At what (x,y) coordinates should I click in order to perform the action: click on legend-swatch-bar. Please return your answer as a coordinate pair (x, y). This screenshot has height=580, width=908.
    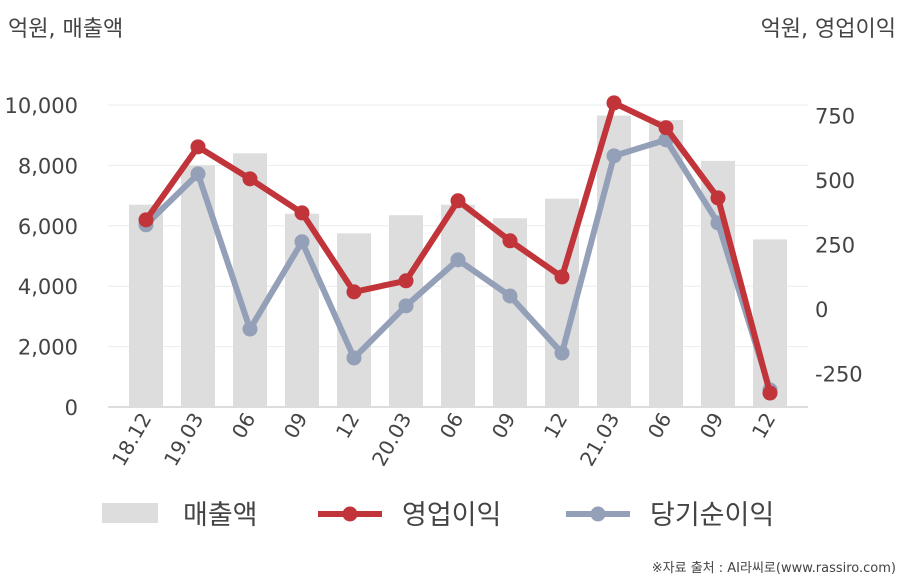
    Looking at the image, I should click on (130, 513).